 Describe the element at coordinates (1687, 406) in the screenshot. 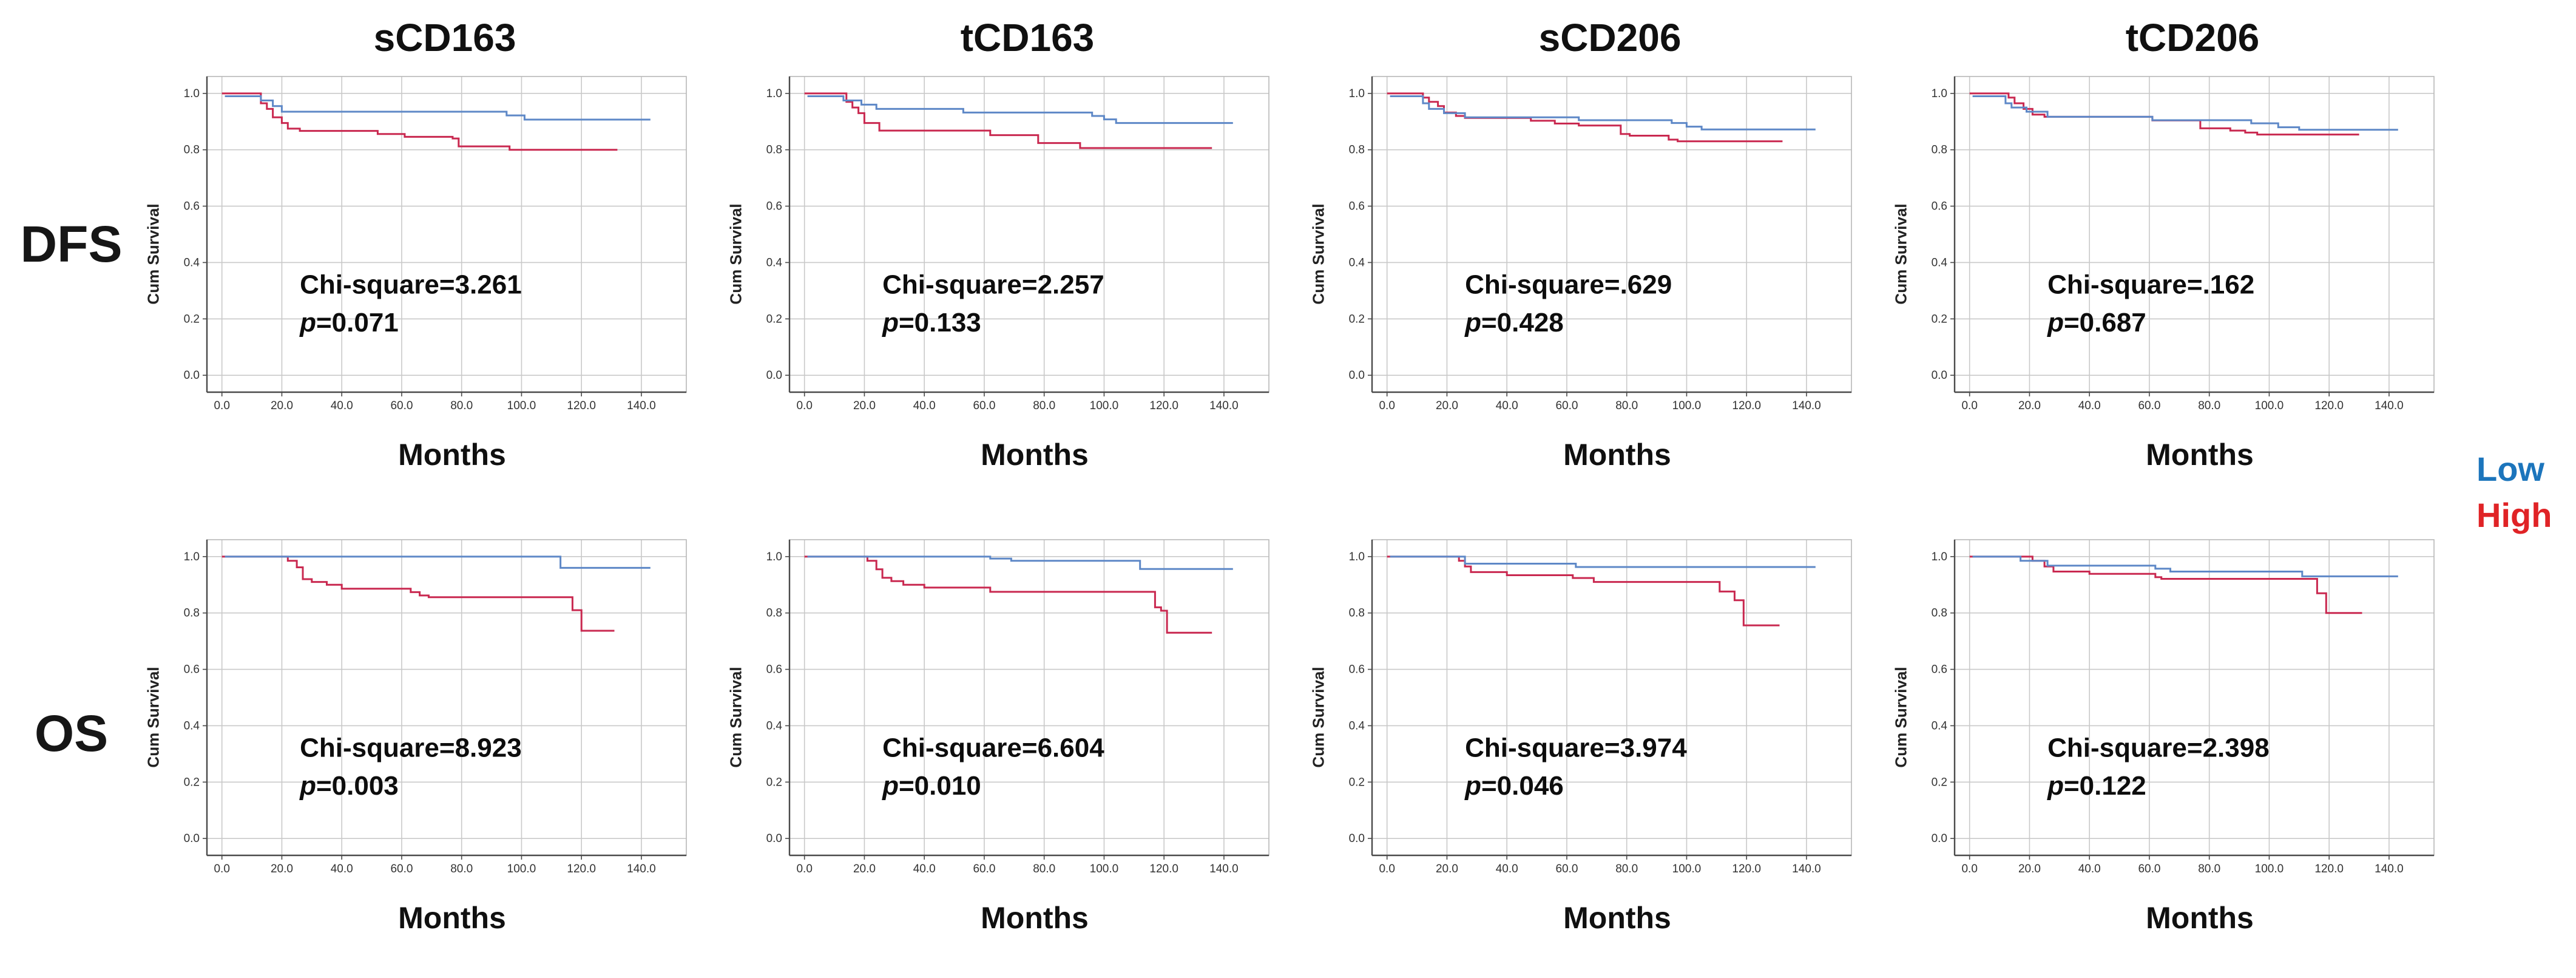

I see `svg-text: 100.0` at that location.